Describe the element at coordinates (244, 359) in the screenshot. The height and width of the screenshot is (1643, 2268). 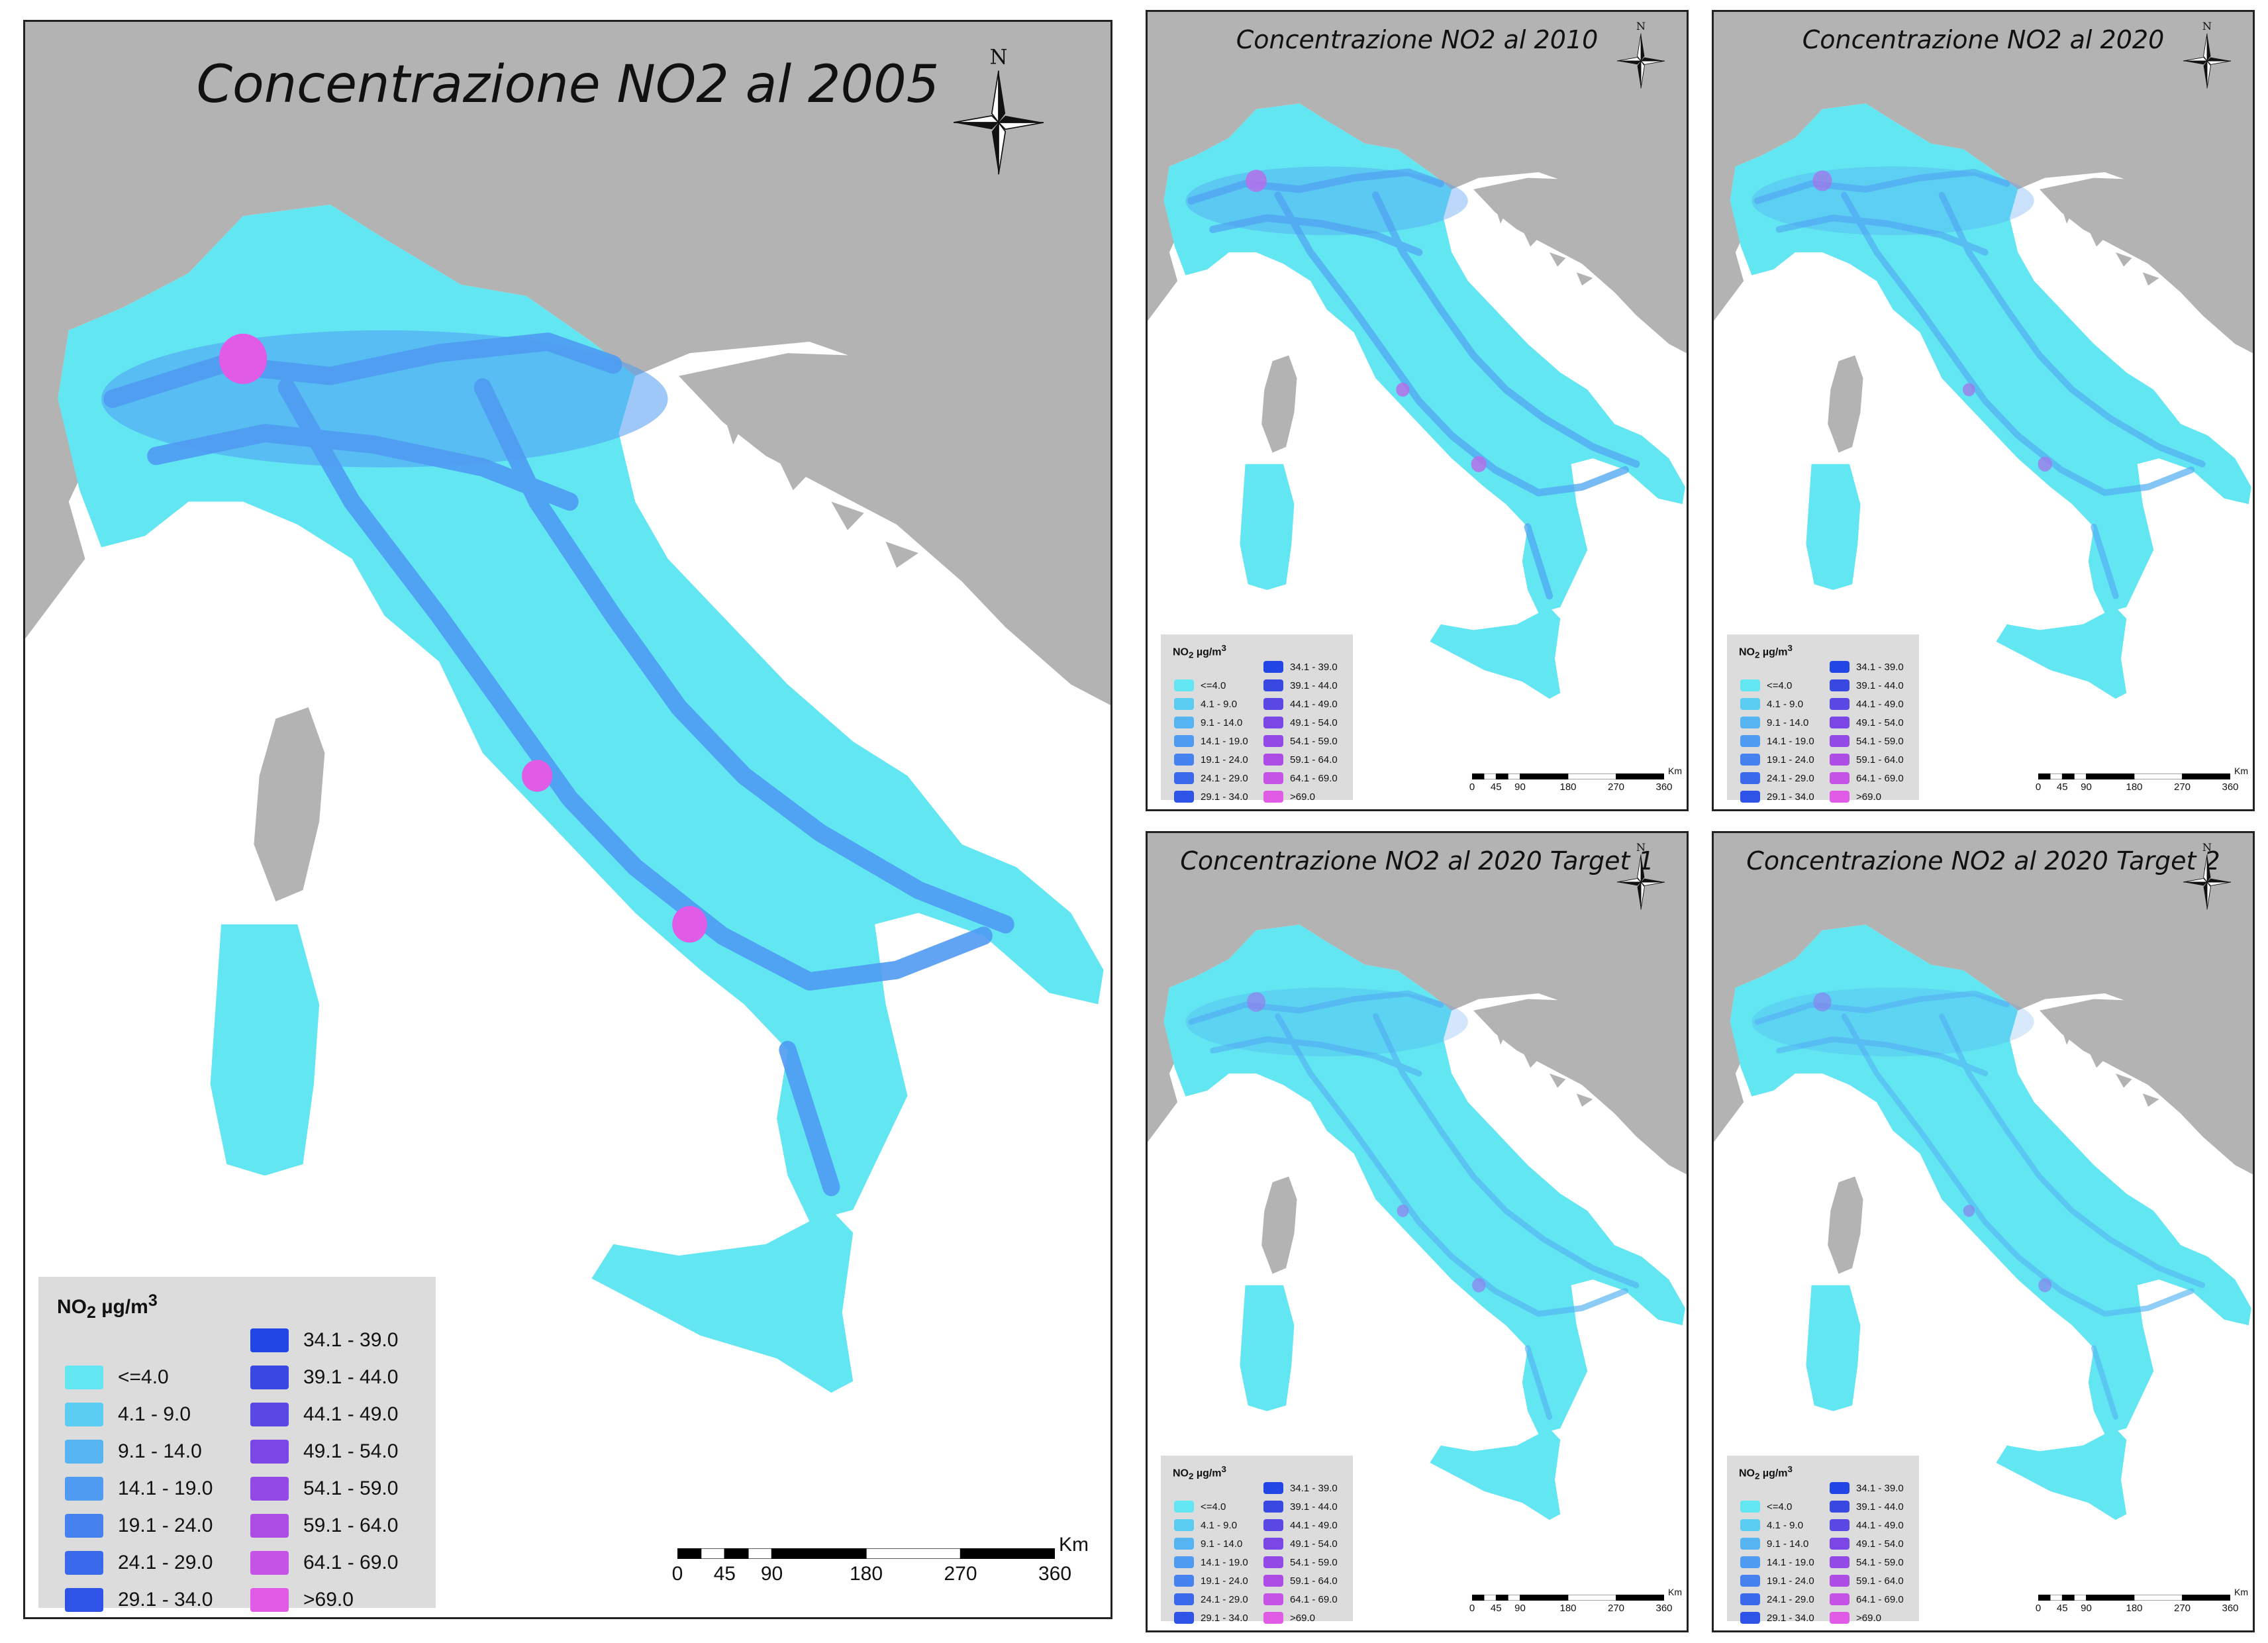
I see `hotspot-milan` at that location.